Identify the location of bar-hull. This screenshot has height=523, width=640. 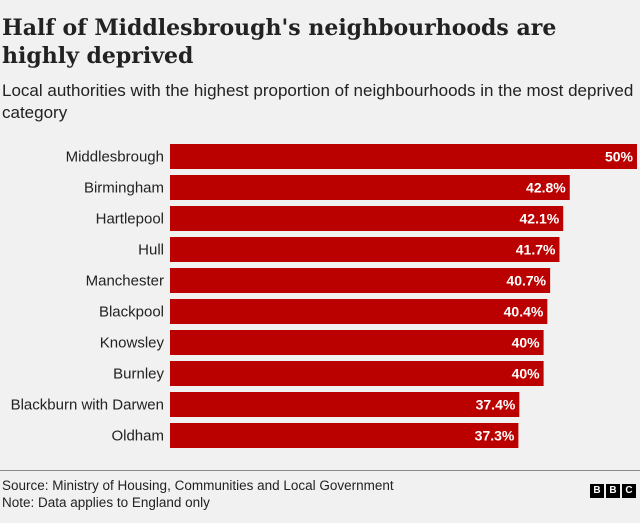
(365, 249).